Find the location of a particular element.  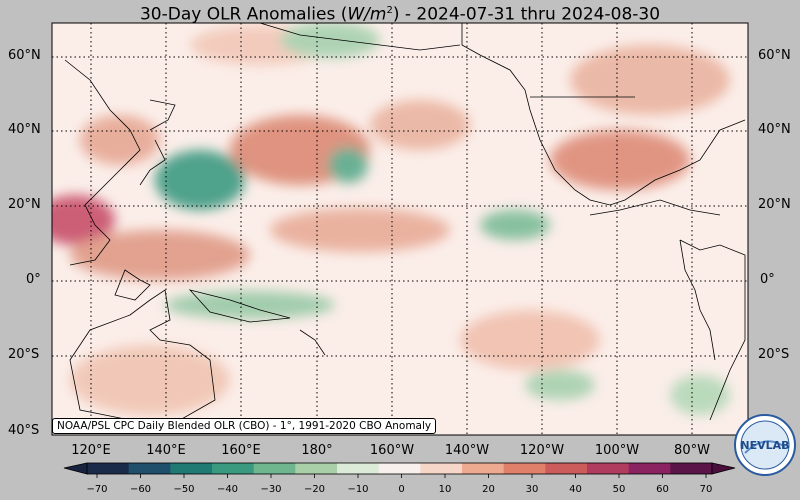

lon-label-80w: 80°W is located at coordinates (692, 450).